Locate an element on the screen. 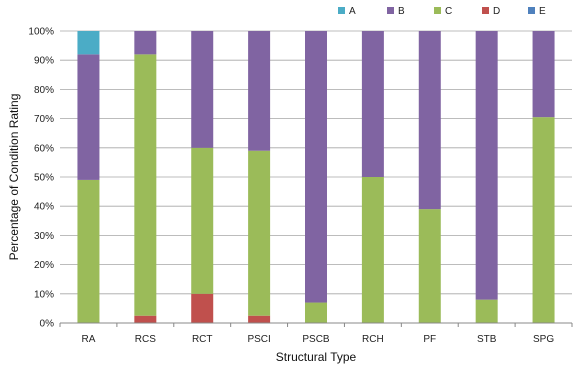 This screenshot has width=579, height=369. legend-swatch-a is located at coordinates (341, 10).